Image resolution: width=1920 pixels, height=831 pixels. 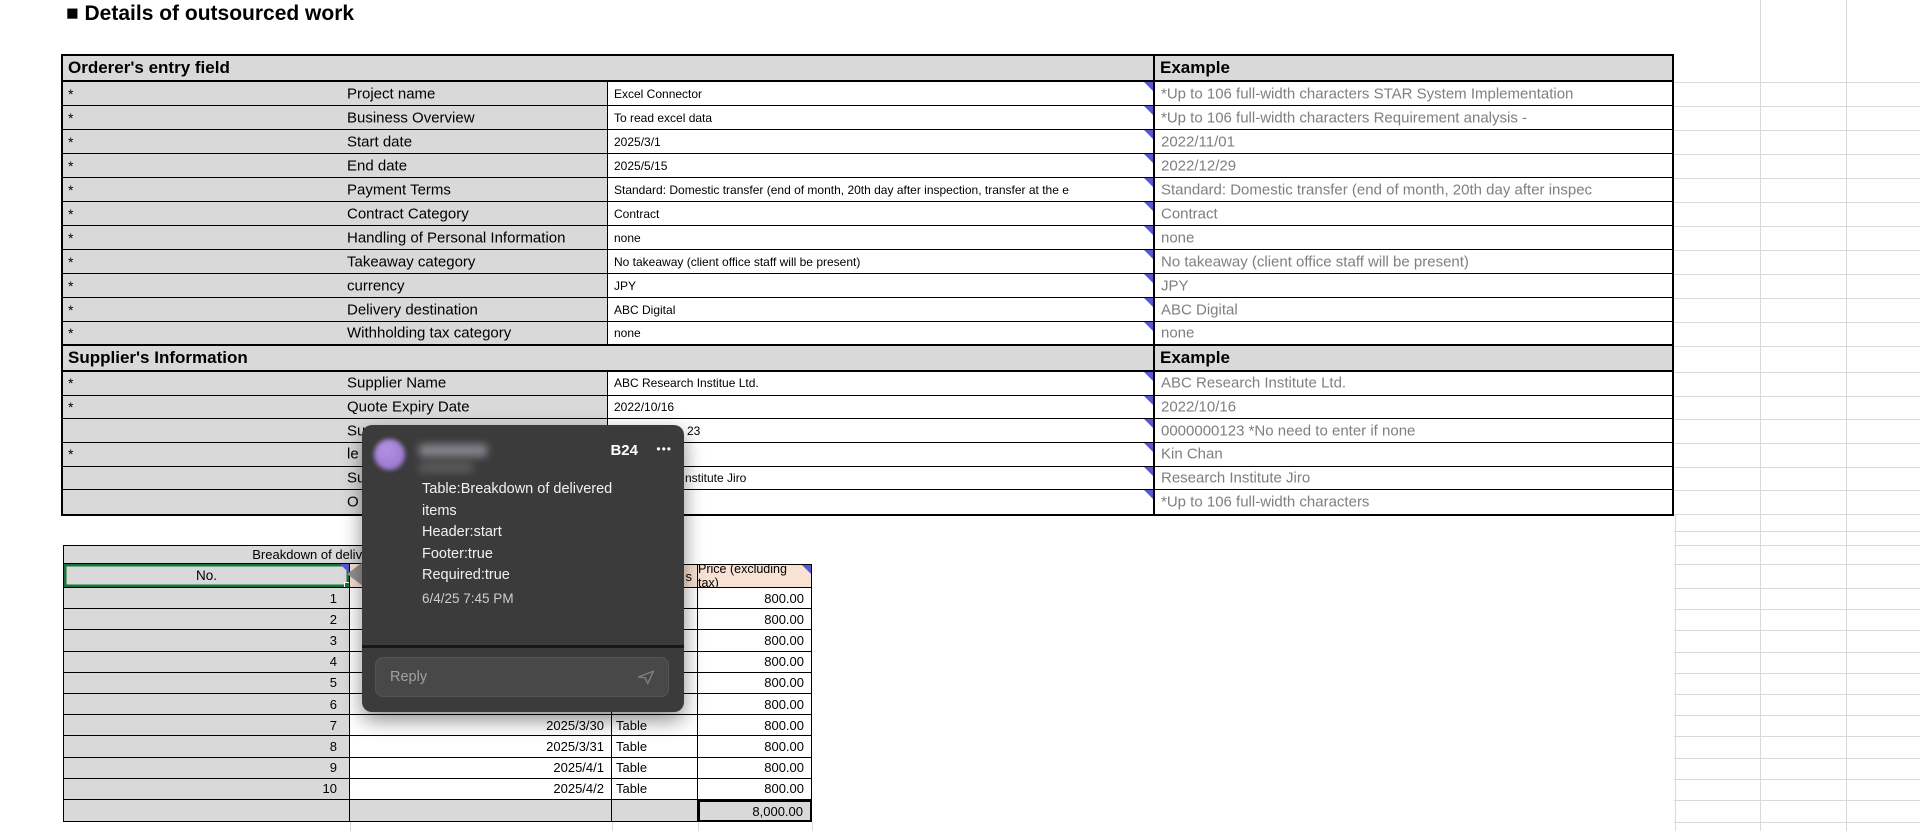 I want to click on row-example-cell: ABC Digital, so click(x=1413, y=309).